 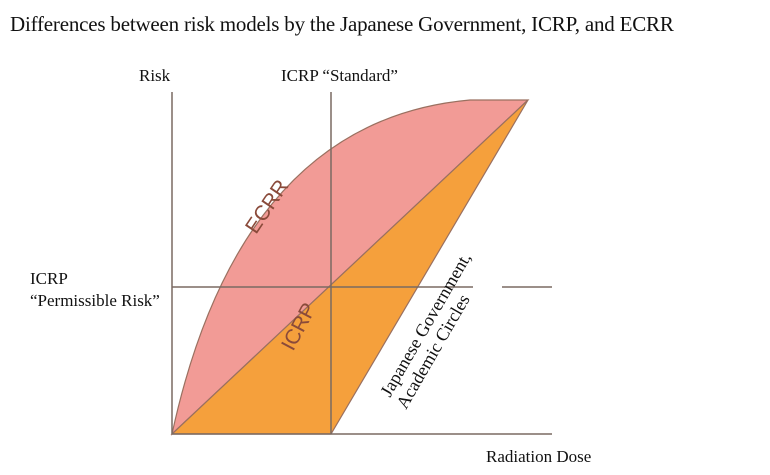 I want to click on risk-axis-label: Risk, so click(x=155, y=75).